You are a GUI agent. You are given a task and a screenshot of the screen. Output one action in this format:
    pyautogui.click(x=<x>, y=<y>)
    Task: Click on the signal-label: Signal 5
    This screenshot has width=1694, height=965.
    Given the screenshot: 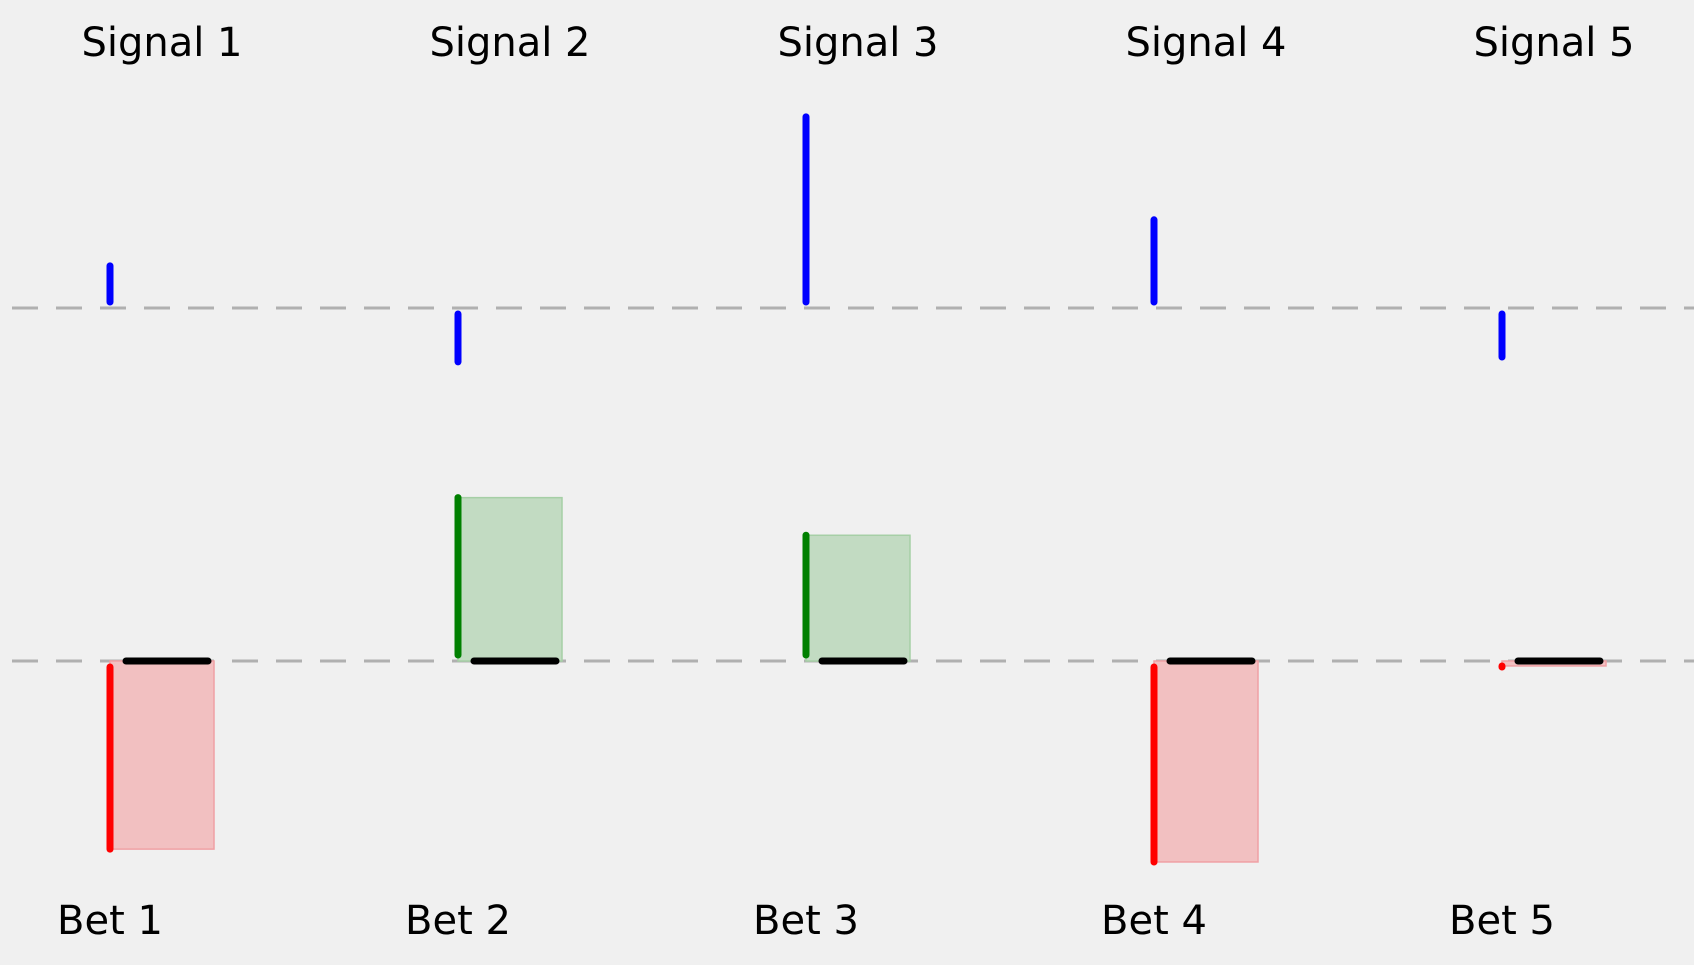 What is the action you would take?
    pyautogui.click(x=1553, y=43)
    